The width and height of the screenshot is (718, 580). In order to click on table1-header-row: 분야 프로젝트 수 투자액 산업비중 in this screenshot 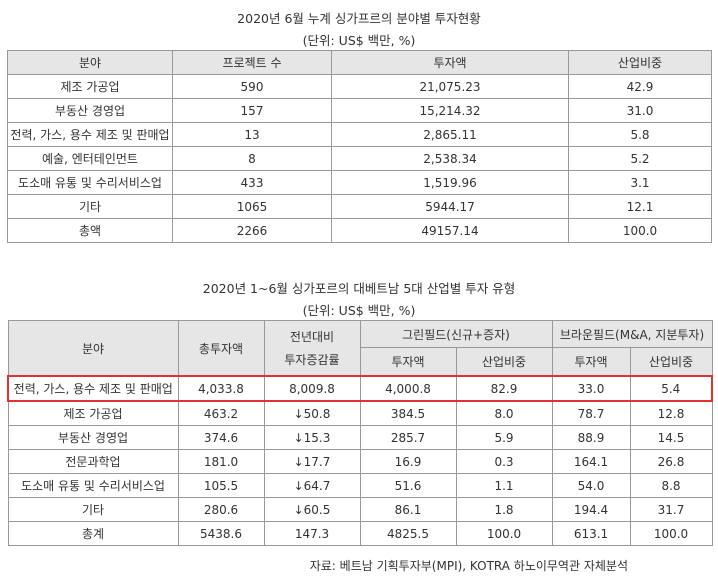, I will do `click(359, 62)`.